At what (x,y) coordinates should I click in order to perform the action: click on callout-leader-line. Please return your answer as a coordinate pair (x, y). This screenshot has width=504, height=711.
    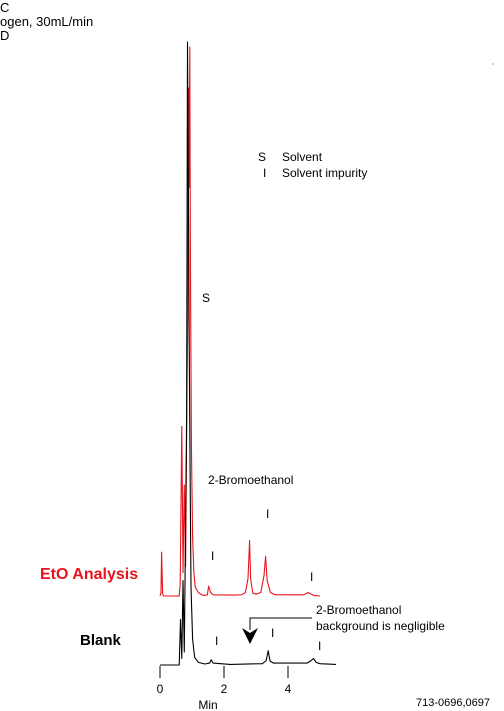
    Looking at the image, I should click on (280, 623).